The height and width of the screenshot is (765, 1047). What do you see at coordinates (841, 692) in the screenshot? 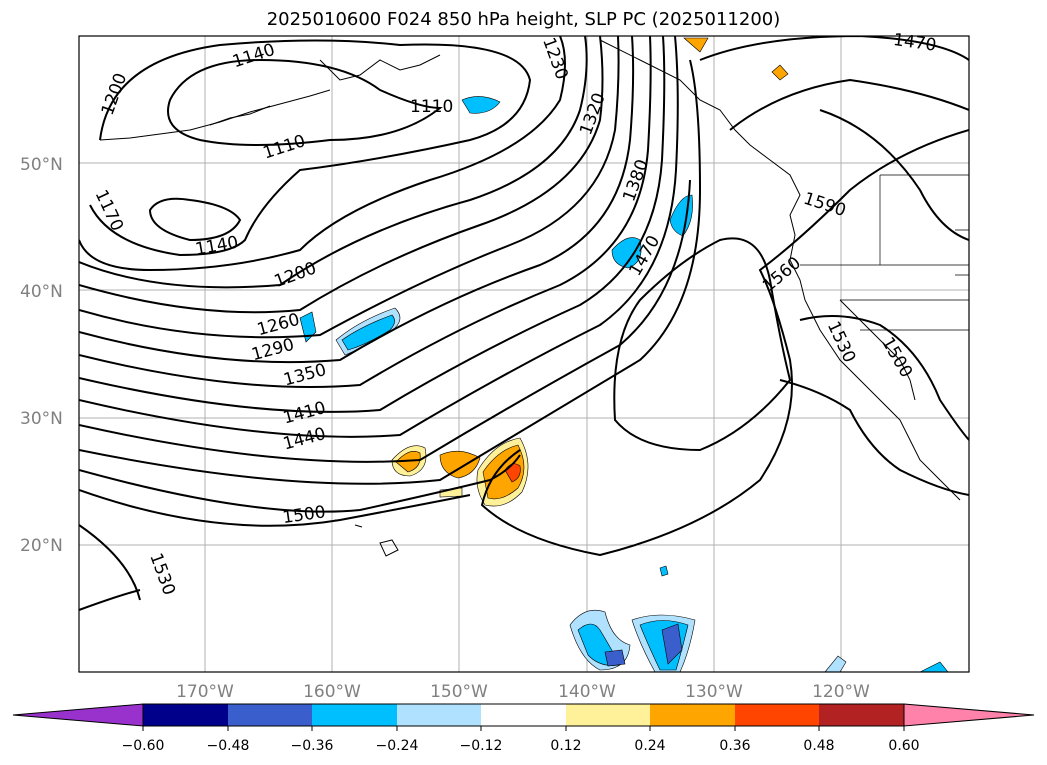
I see `lon-label: 120°W` at bounding box center [841, 692].